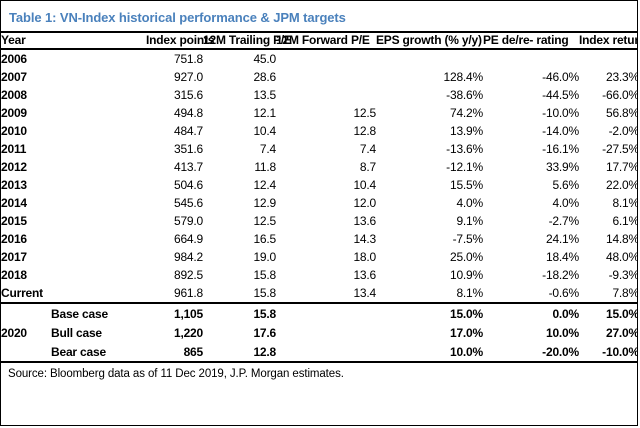 This screenshot has width=640, height=428. I want to click on case-cell: Bear case, so click(78, 351).